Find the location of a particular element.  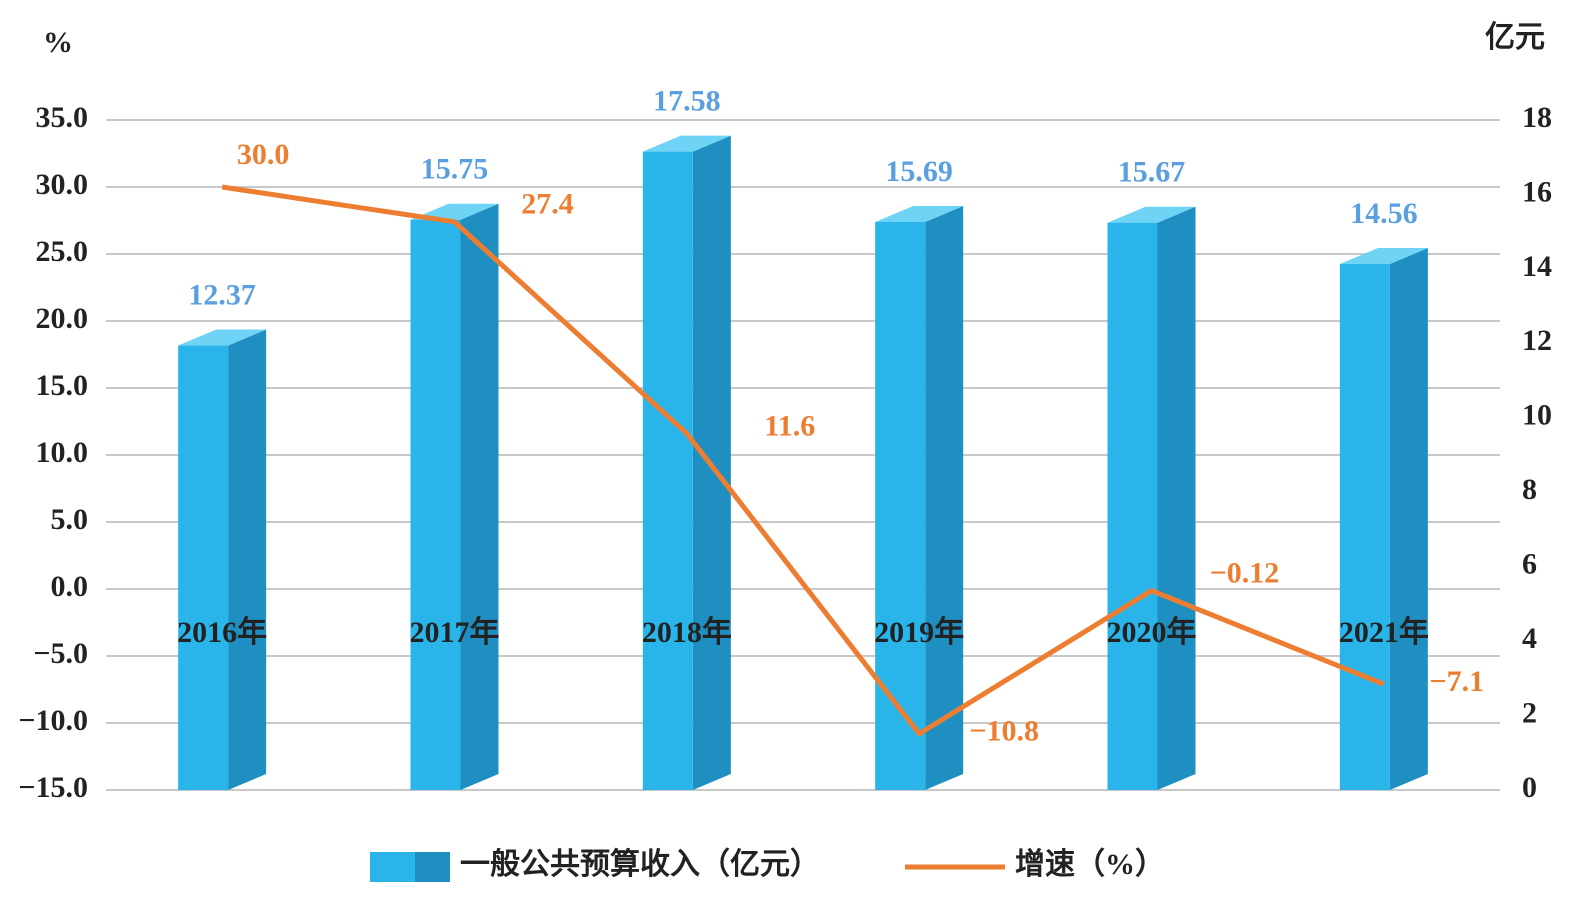

x-tick-label: 2017年 is located at coordinates (455, 632).